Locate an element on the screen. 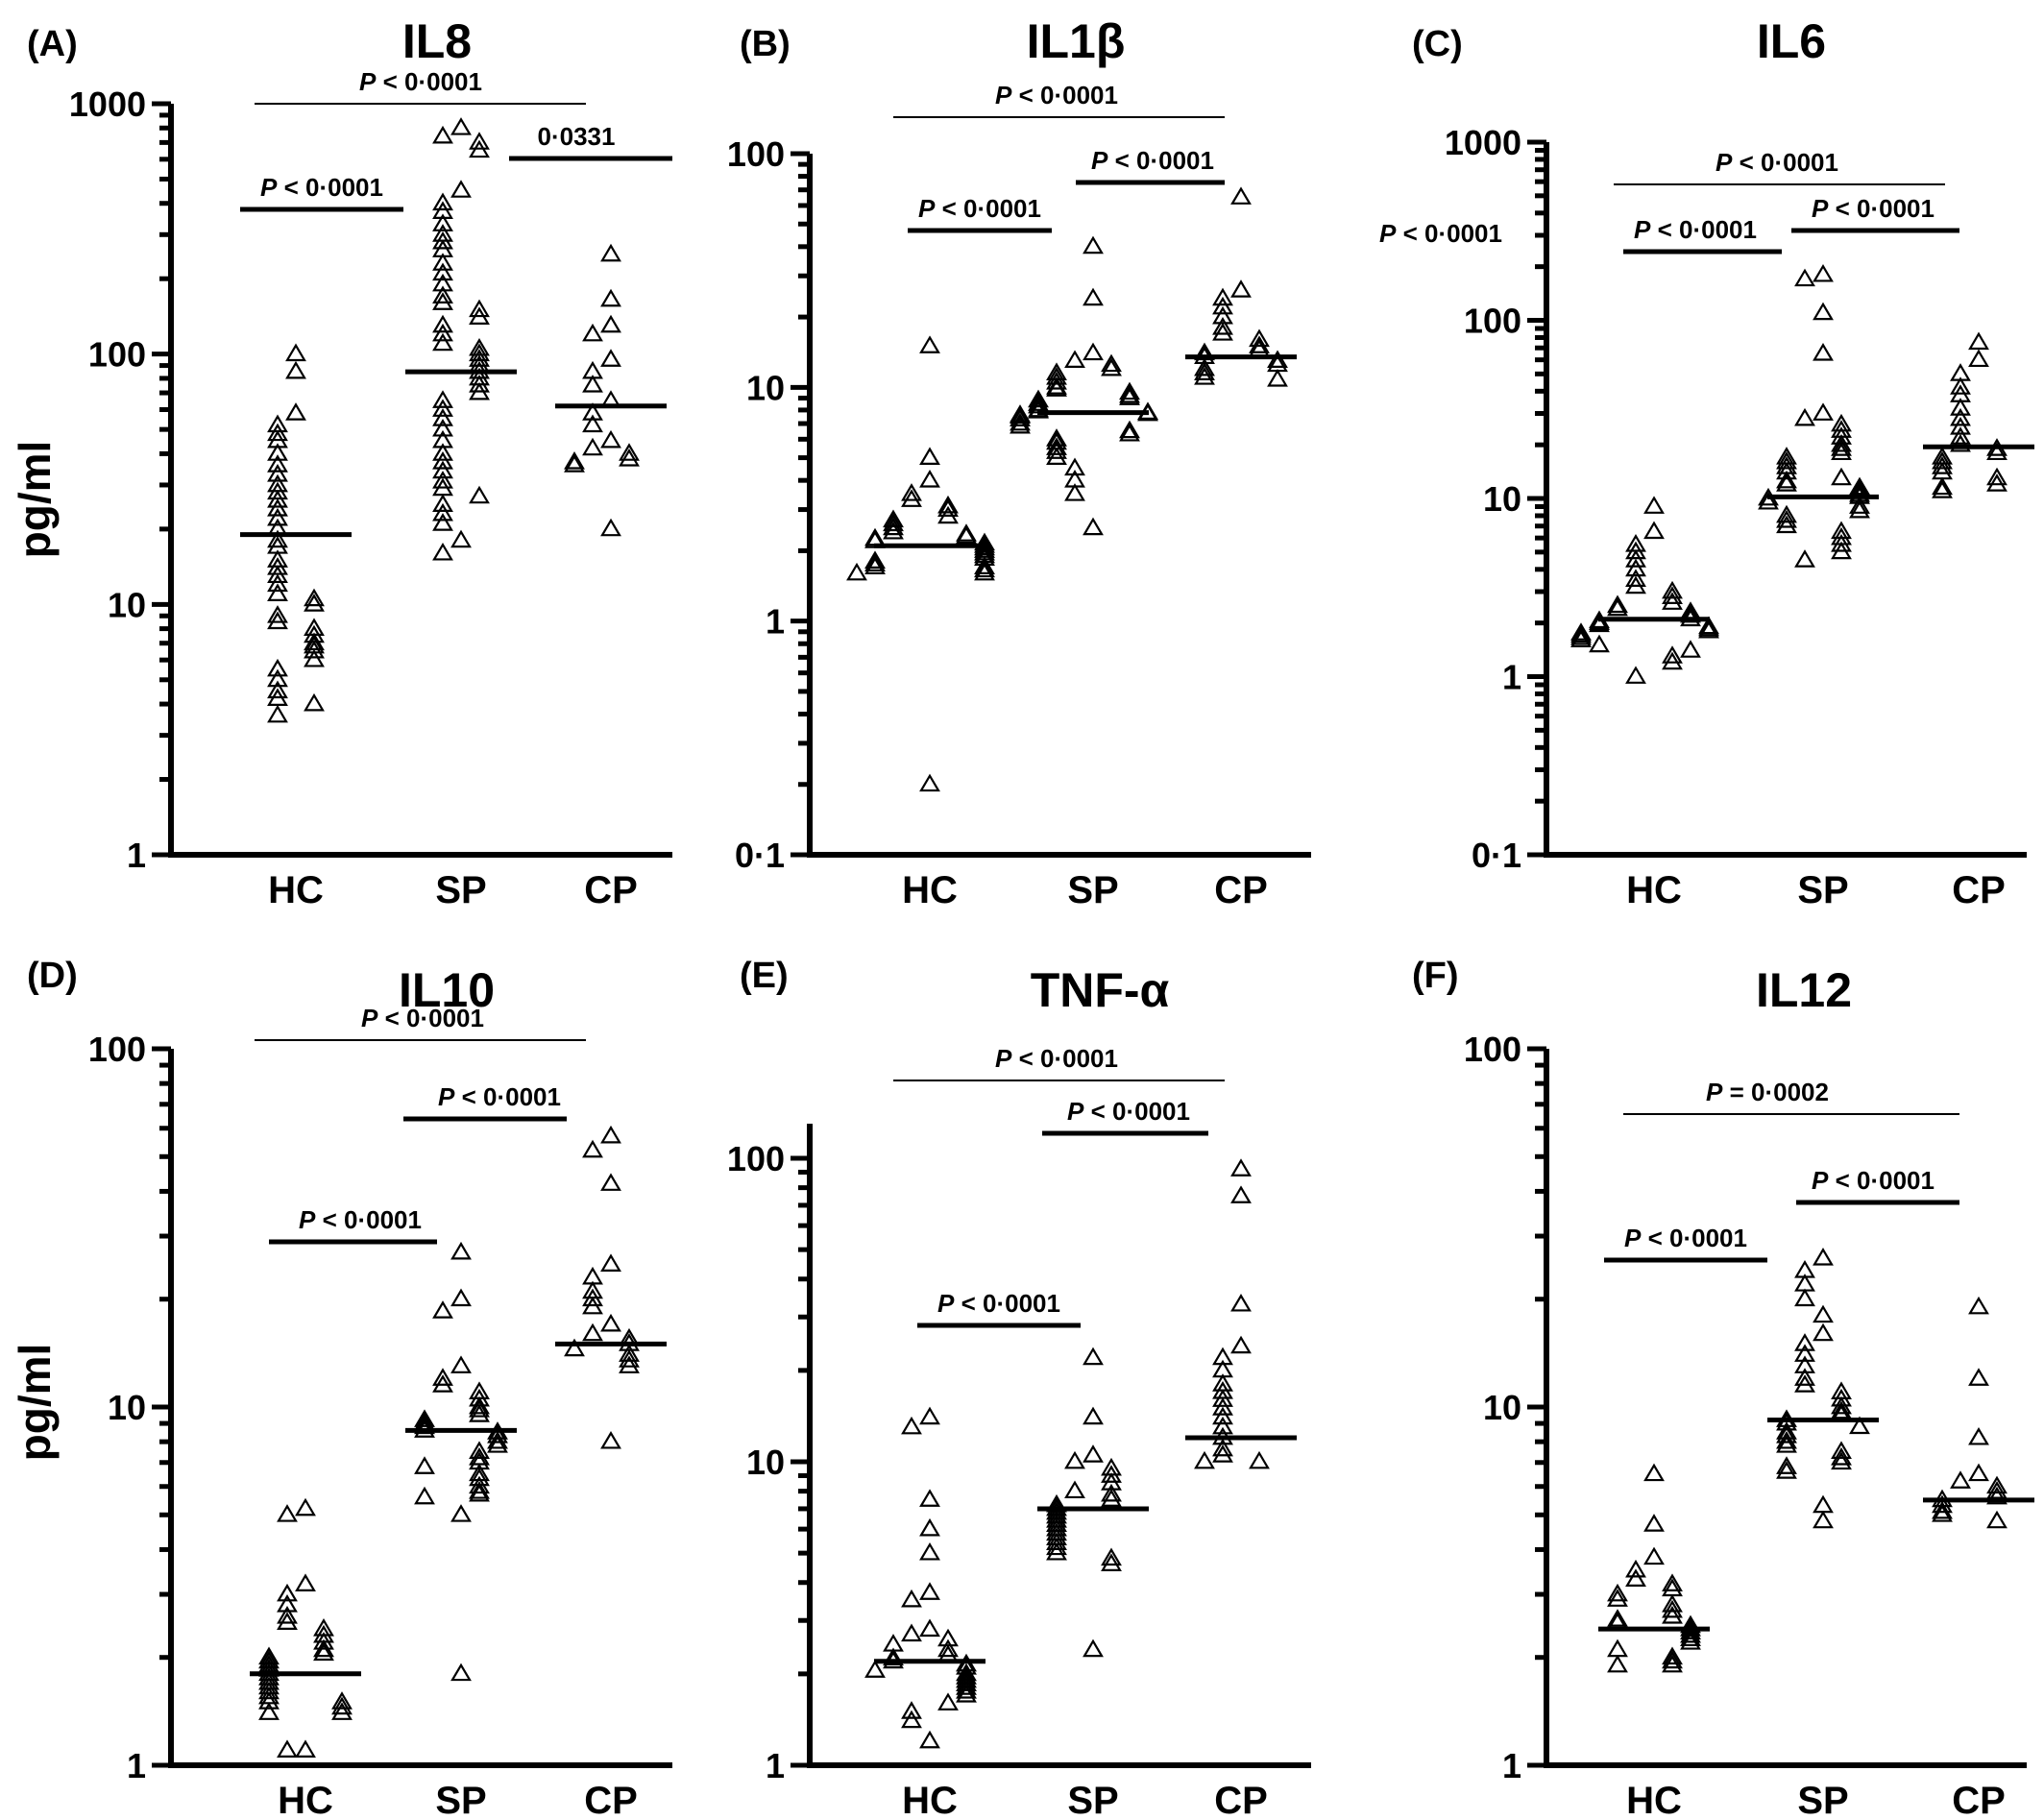 The image size is (2044, 1820). y-tick-label: 0·1 is located at coordinates (760, 855).